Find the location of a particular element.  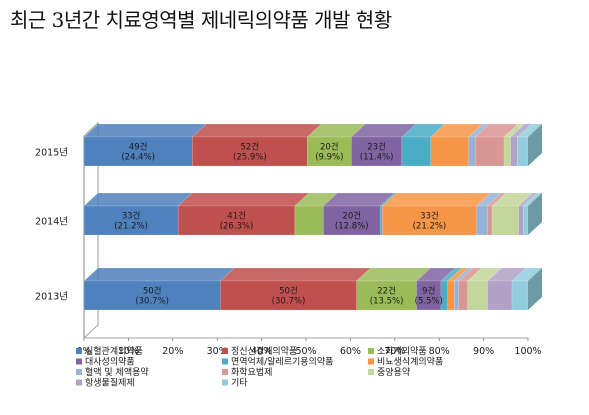

x-tick-label: 50% is located at coordinates (305, 351).